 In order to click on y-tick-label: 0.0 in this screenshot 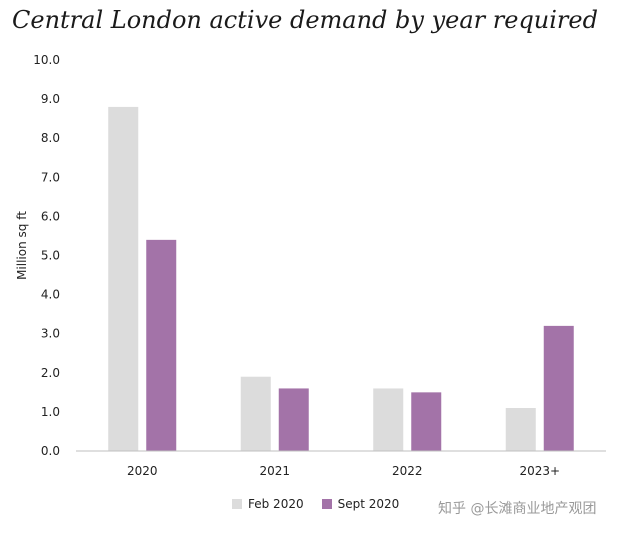, I will do `click(50, 451)`.